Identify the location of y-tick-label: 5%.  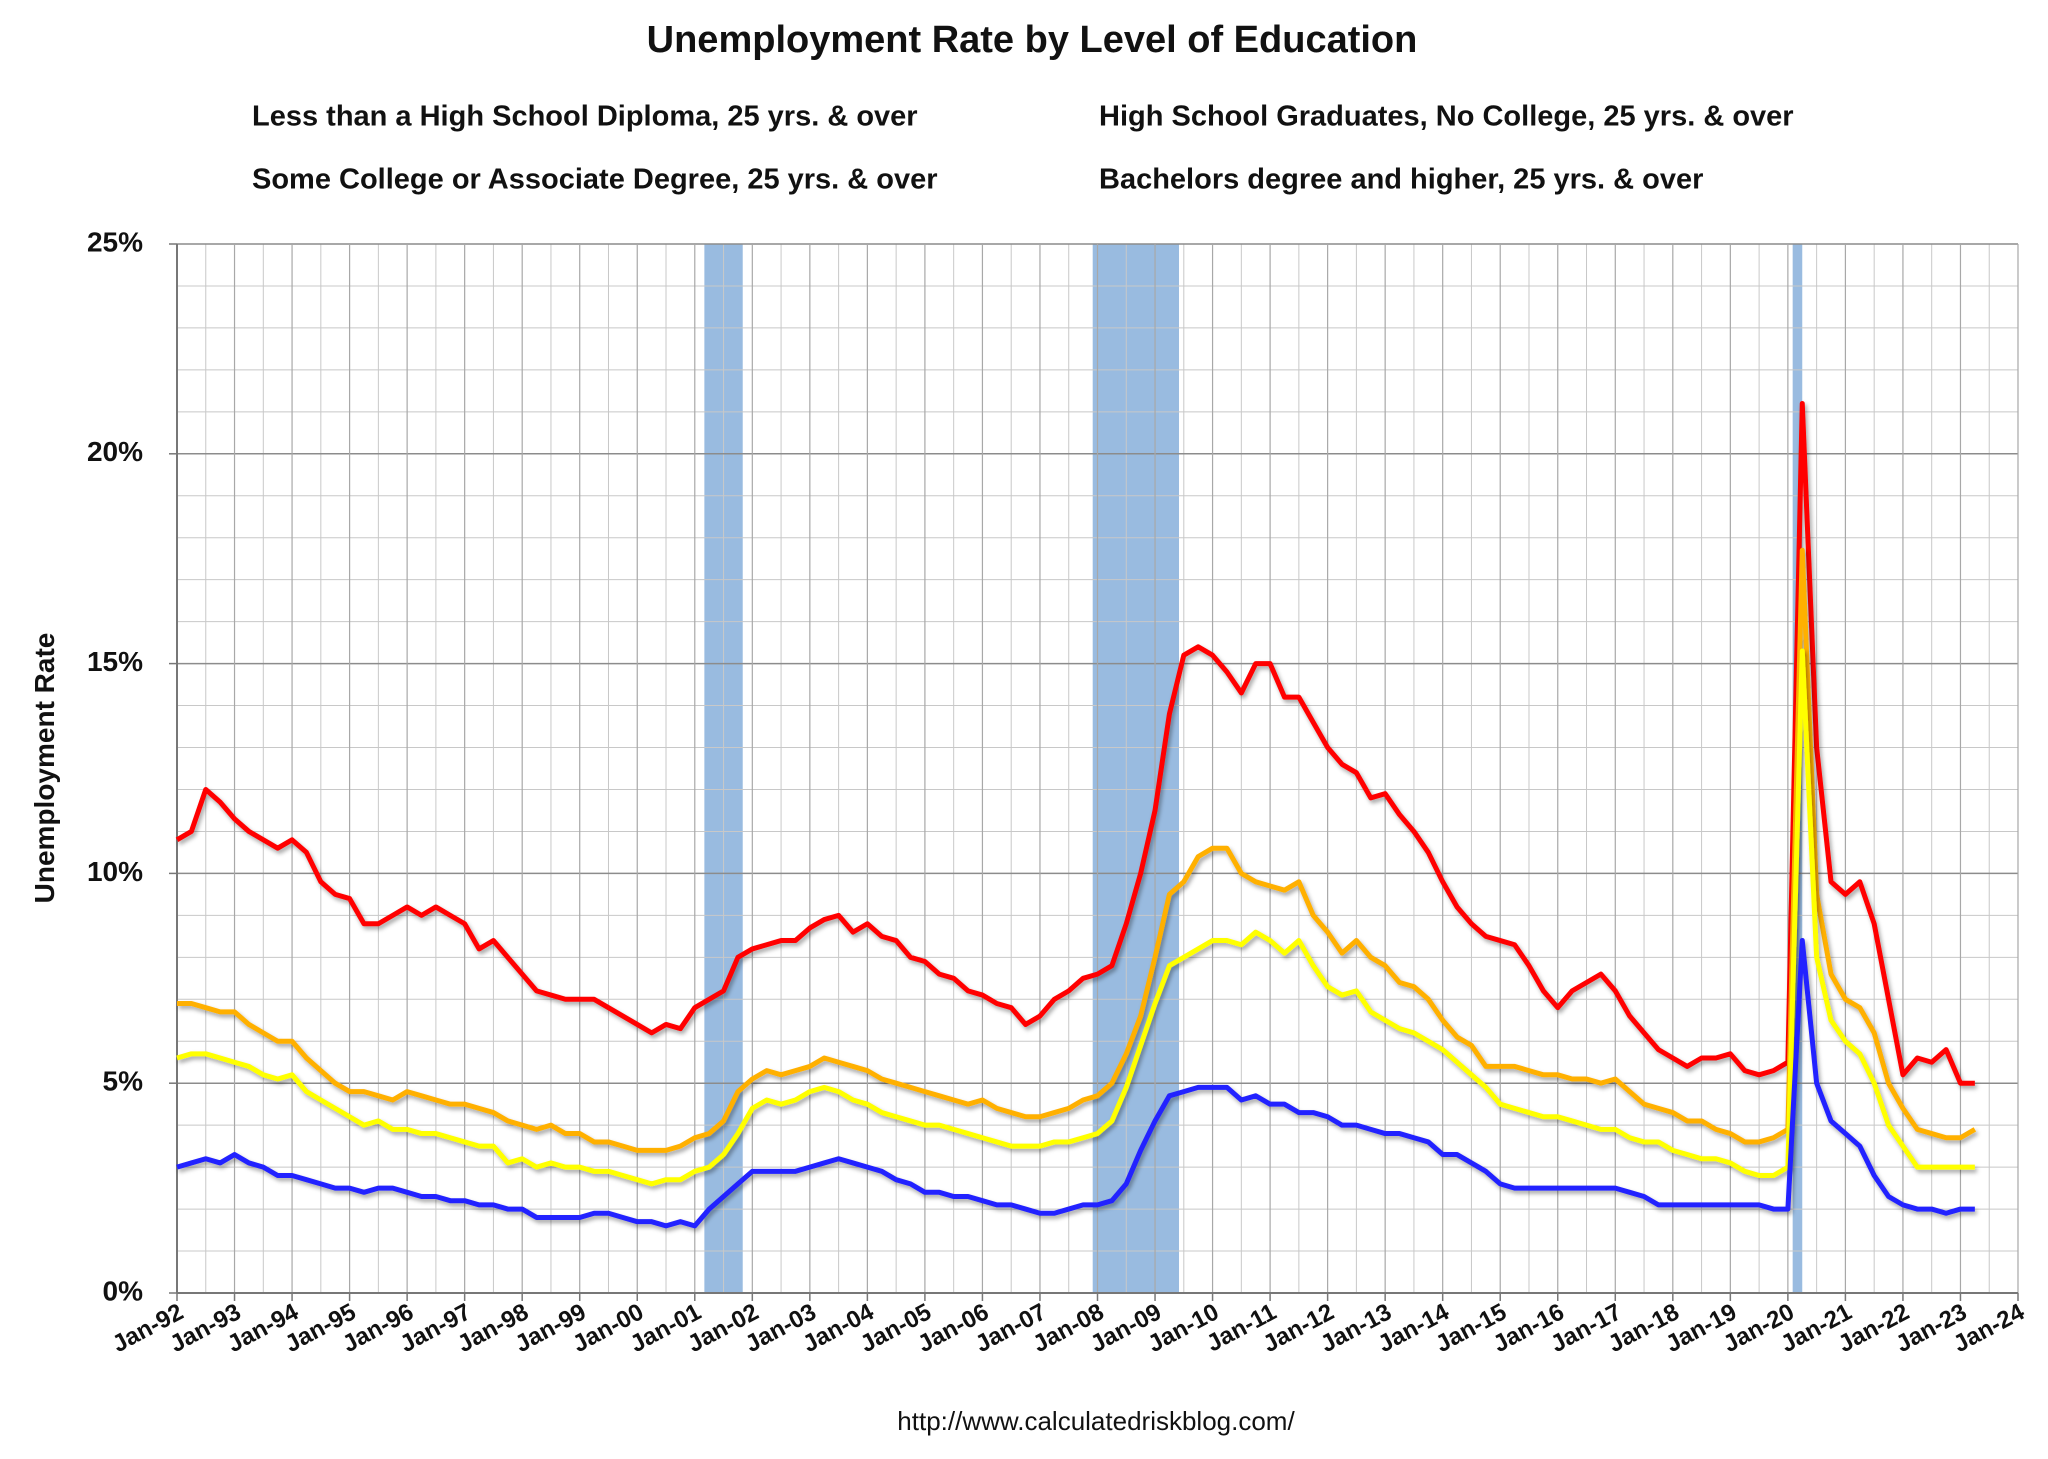
(123, 1081).